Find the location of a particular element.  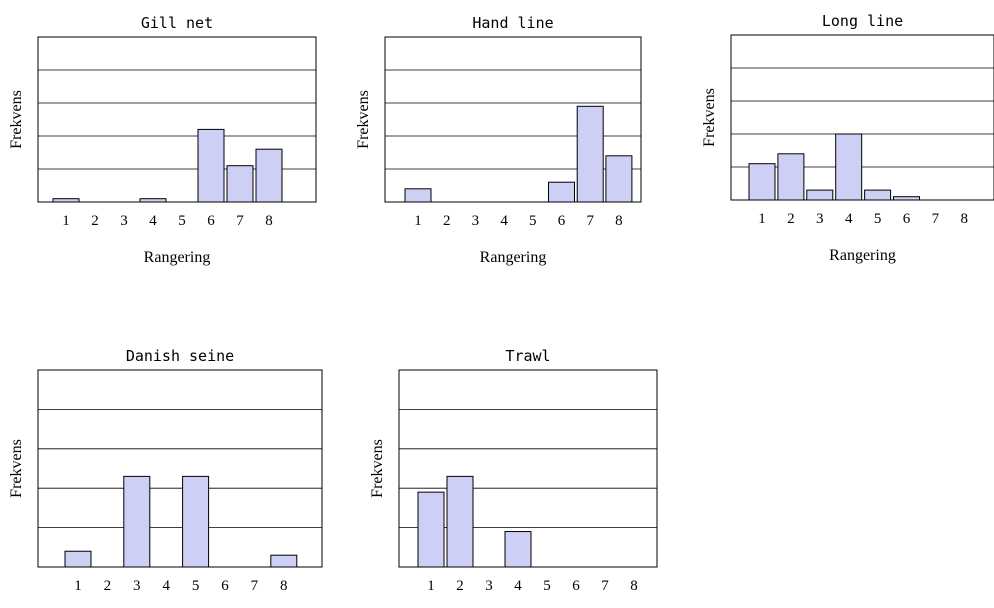

chart-panel-hand-line: Hand line 1 2 3 4 5 6 7 8 Rangering Frekvens is located at coordinates (498, 140).